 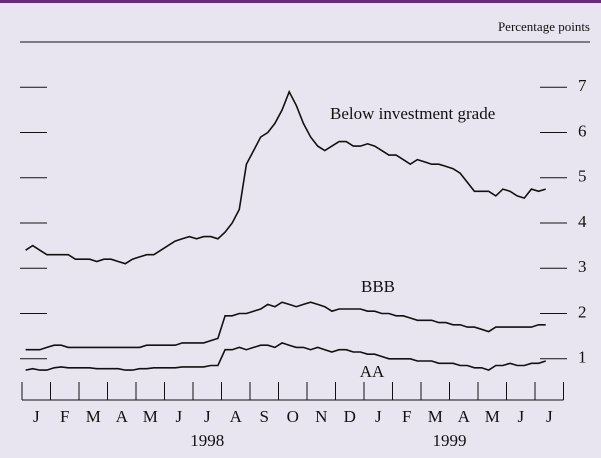 I want to click on x-tick-label: O, so click(x=293, y=416).